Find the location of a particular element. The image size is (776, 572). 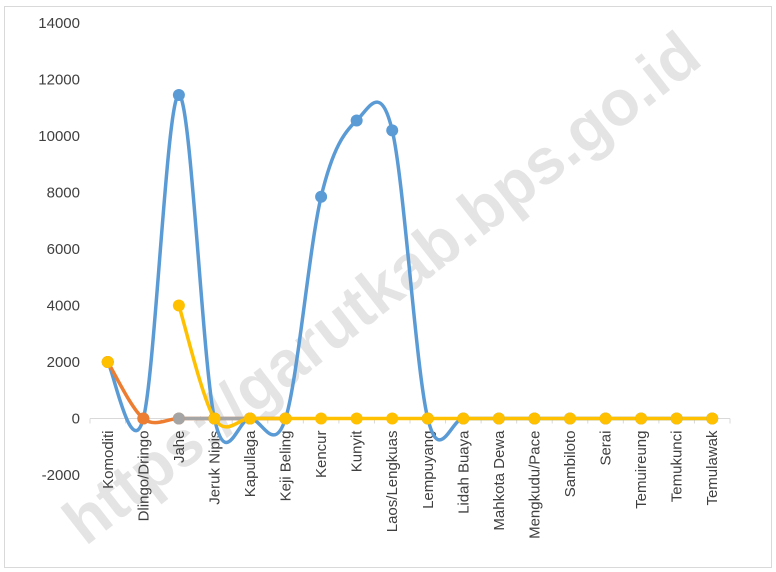

x-tick-label: Jeruk Nipis is located at coordinates (214, 468).